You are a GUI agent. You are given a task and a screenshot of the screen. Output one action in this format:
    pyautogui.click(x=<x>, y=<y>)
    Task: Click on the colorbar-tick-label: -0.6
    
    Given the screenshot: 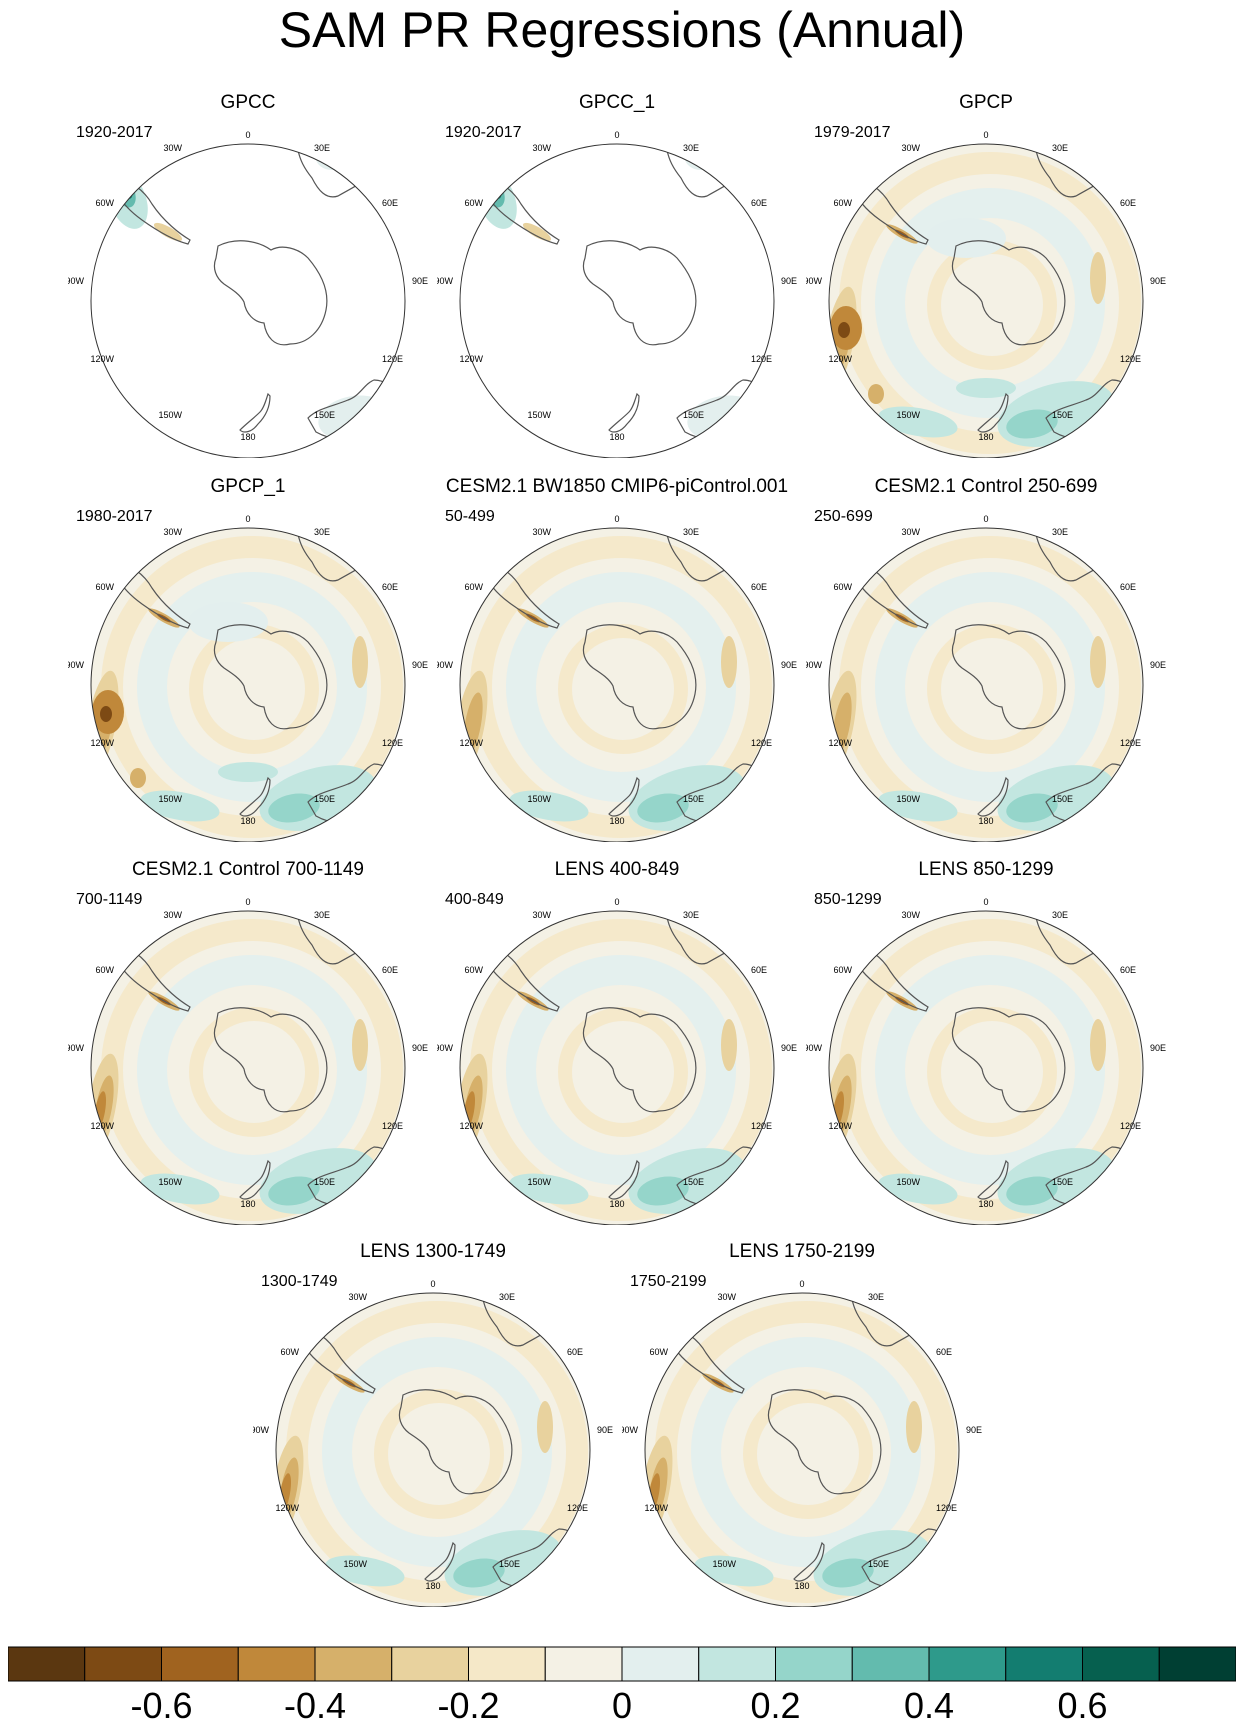 What is the action you would take?
    pyautogui.click(x=161, y=1705)
    